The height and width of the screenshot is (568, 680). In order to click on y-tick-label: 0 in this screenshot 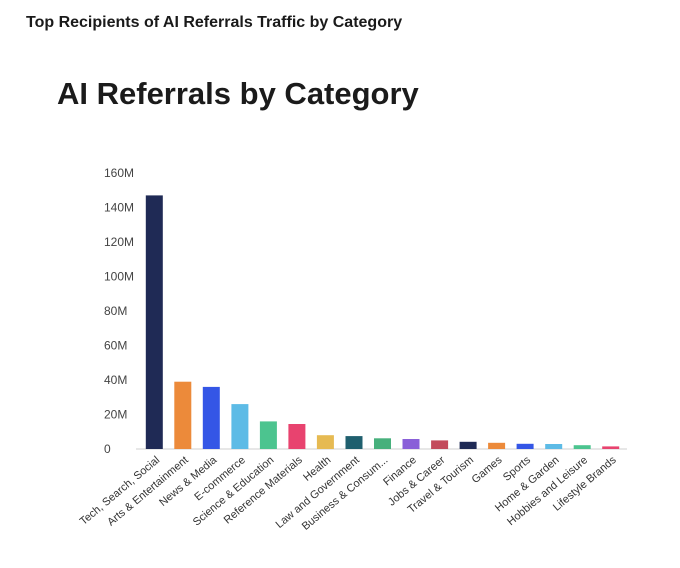, I will do `click(107, 449)`.